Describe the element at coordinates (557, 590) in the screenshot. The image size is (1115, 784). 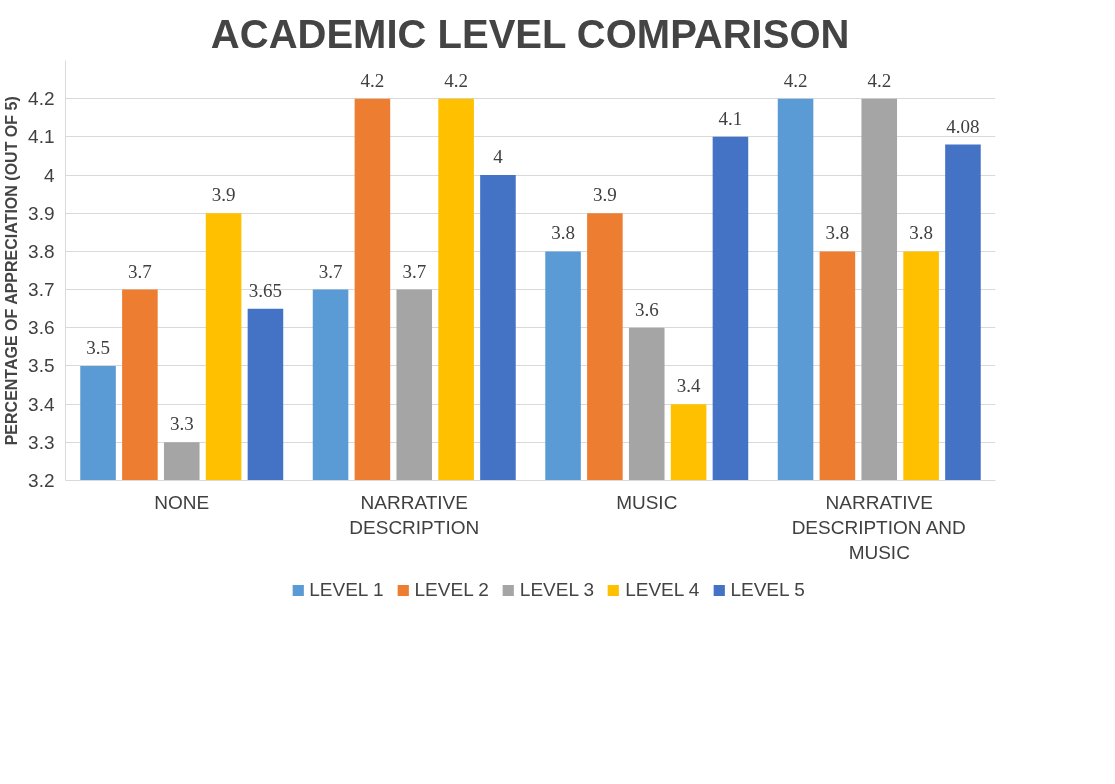
I see `legend-label: LEVEL 3` at that location.